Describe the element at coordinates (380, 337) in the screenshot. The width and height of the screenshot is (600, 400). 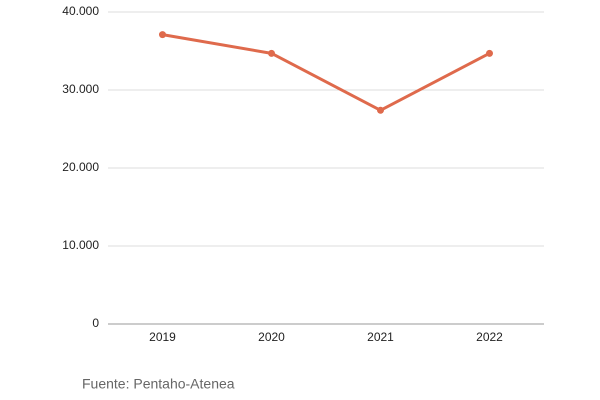
I see `x-tick-label: 2021` at that location.